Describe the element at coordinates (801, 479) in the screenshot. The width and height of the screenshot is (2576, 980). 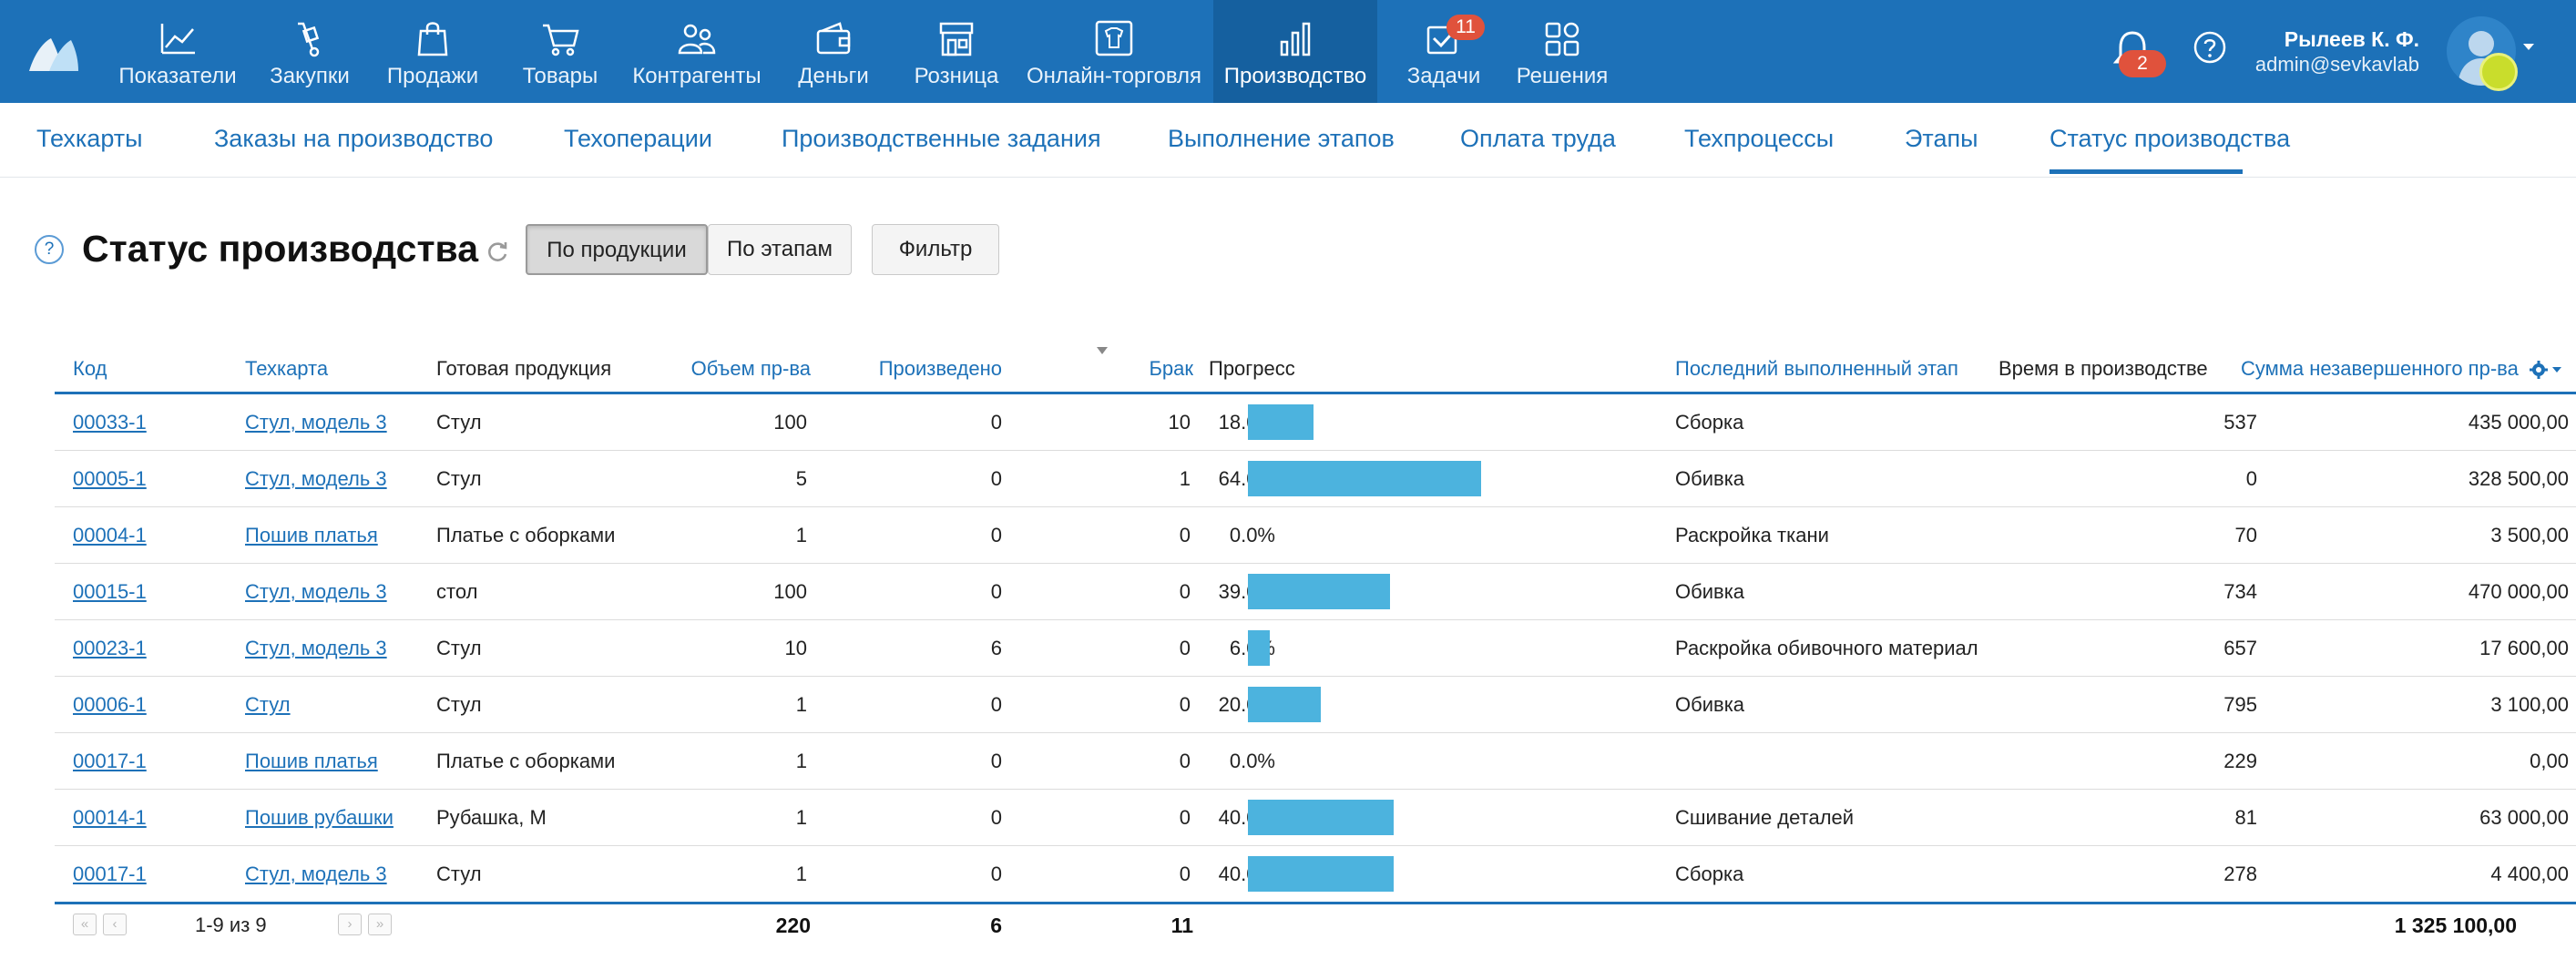
I see `volume-cell: 5` at that location.